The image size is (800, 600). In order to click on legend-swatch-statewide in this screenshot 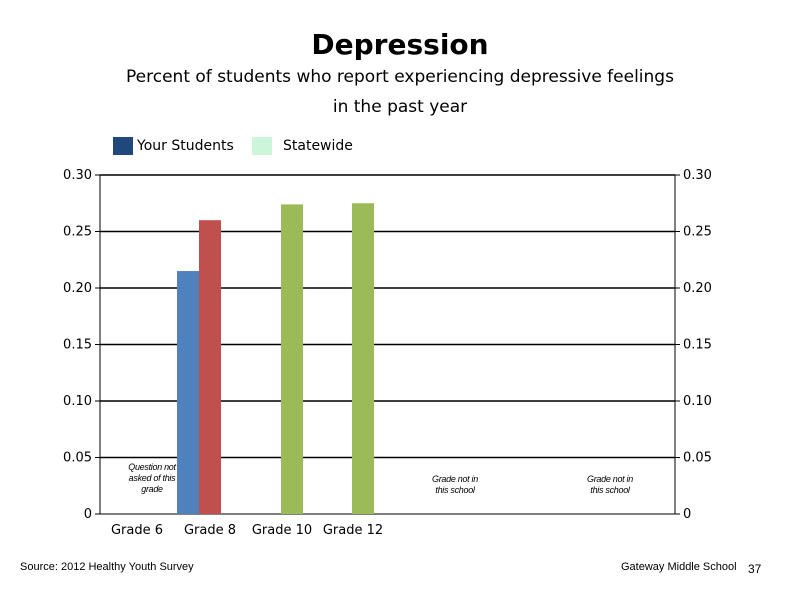, I will do `click(262, 146)`.